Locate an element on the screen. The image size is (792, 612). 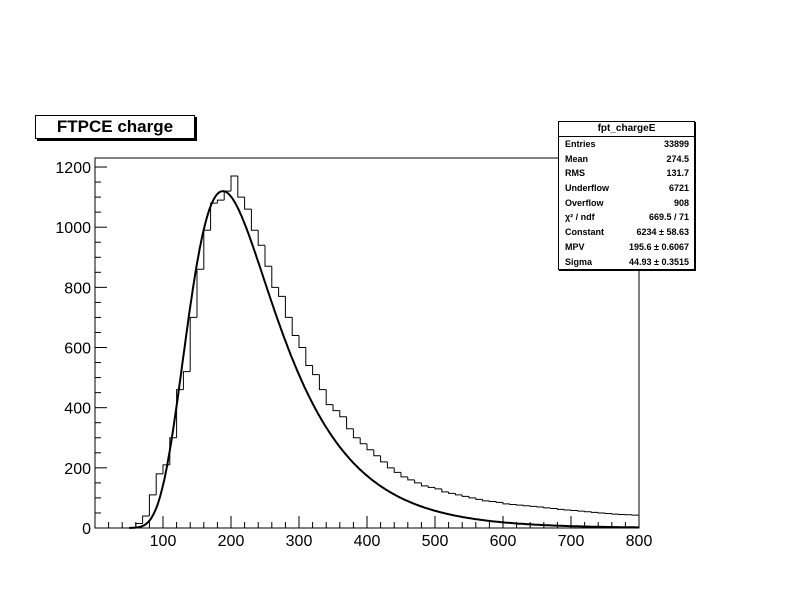
stats-row-value: 195.6 ± 0.6067 is located at coordinates (659, 246).